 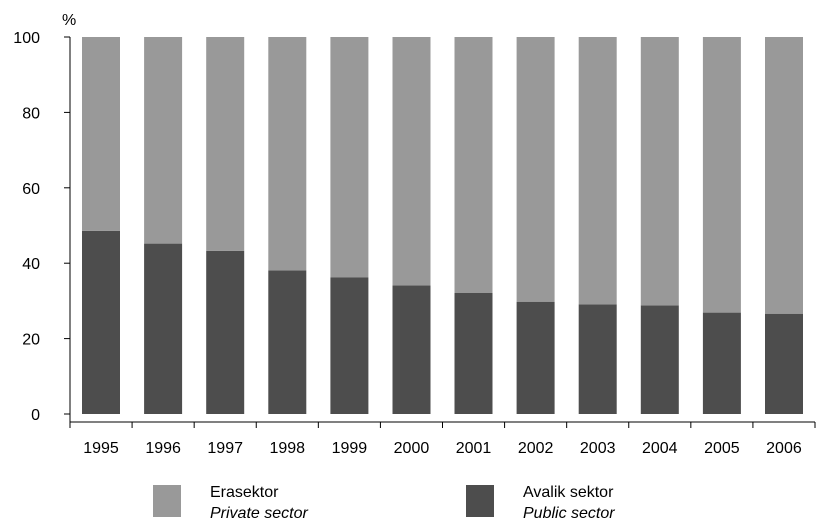 I want to click on legend-label-public: Avalik sektor, so click(x=568, y=492).